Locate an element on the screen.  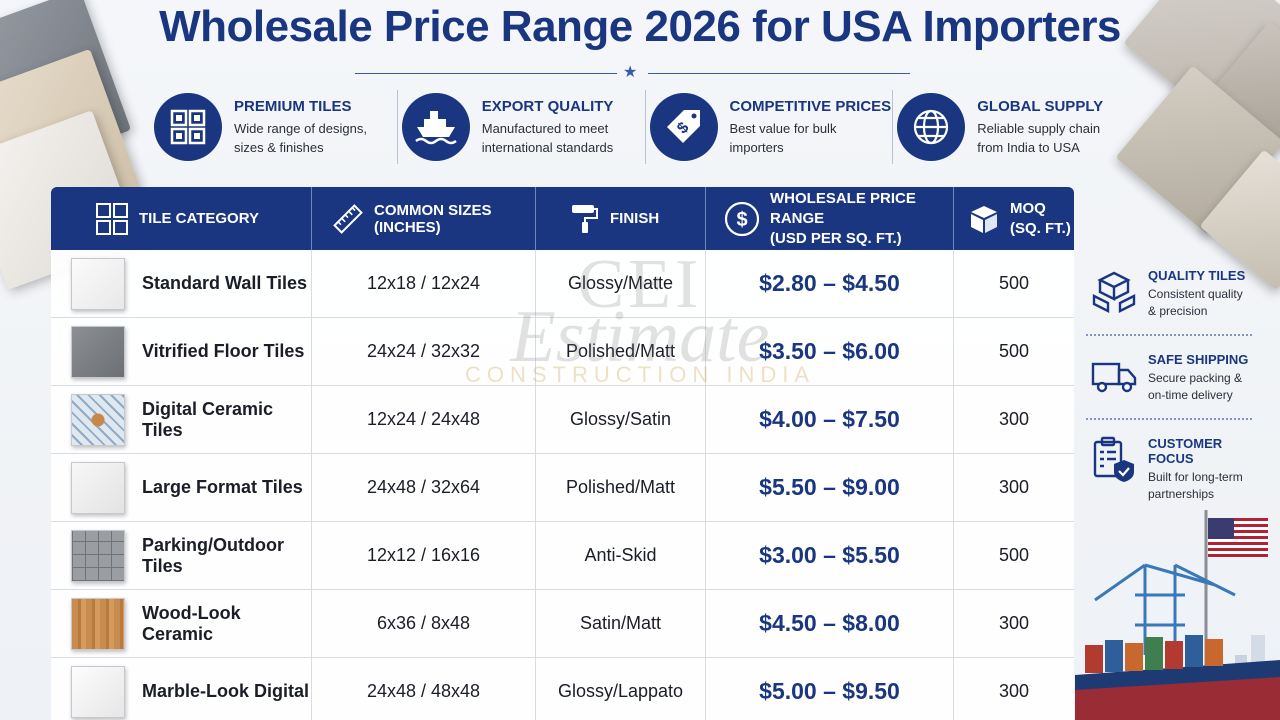
feature-desc-line: Reliable supply chain is located at coordinates (1039, 128).